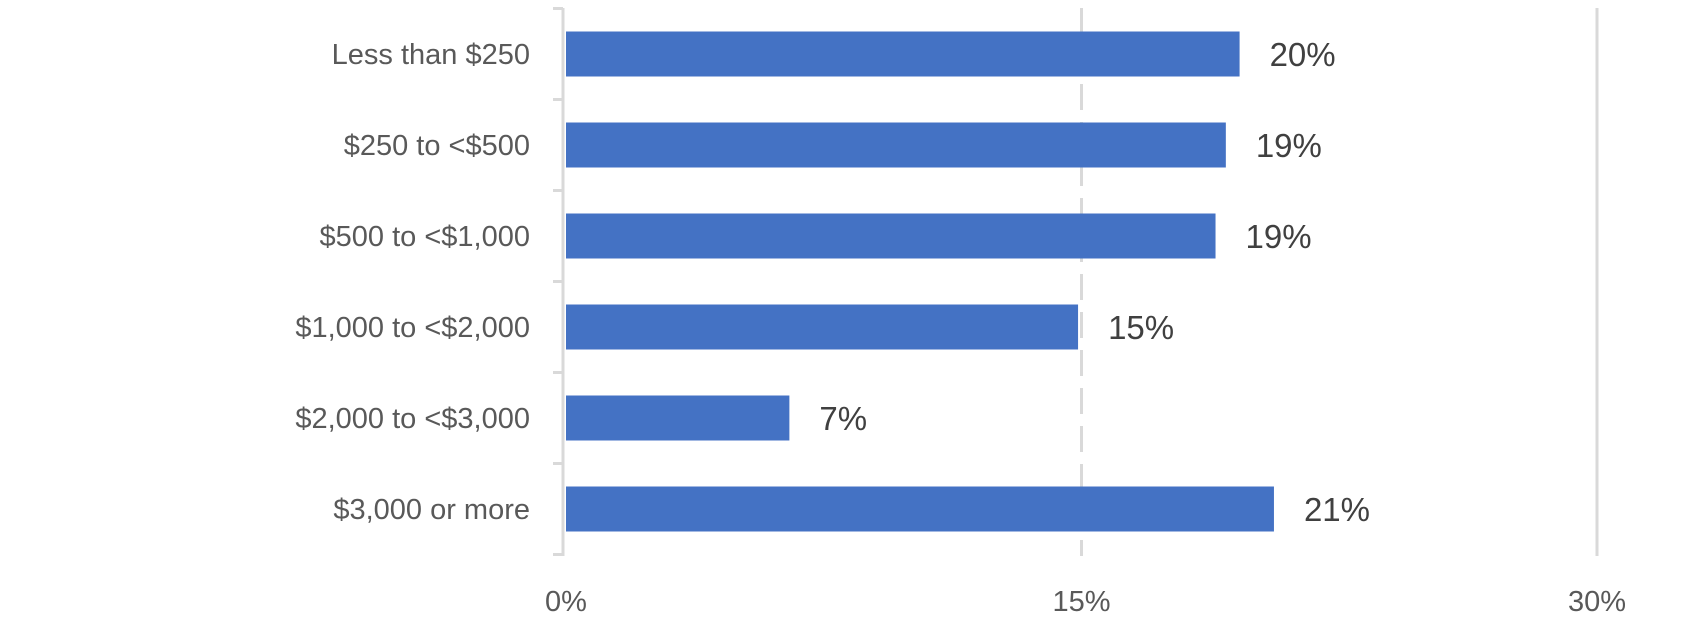 The width and height of the screenshot is (1688, 626). I want to click on category-label: Less than $250, so click(431, 55).